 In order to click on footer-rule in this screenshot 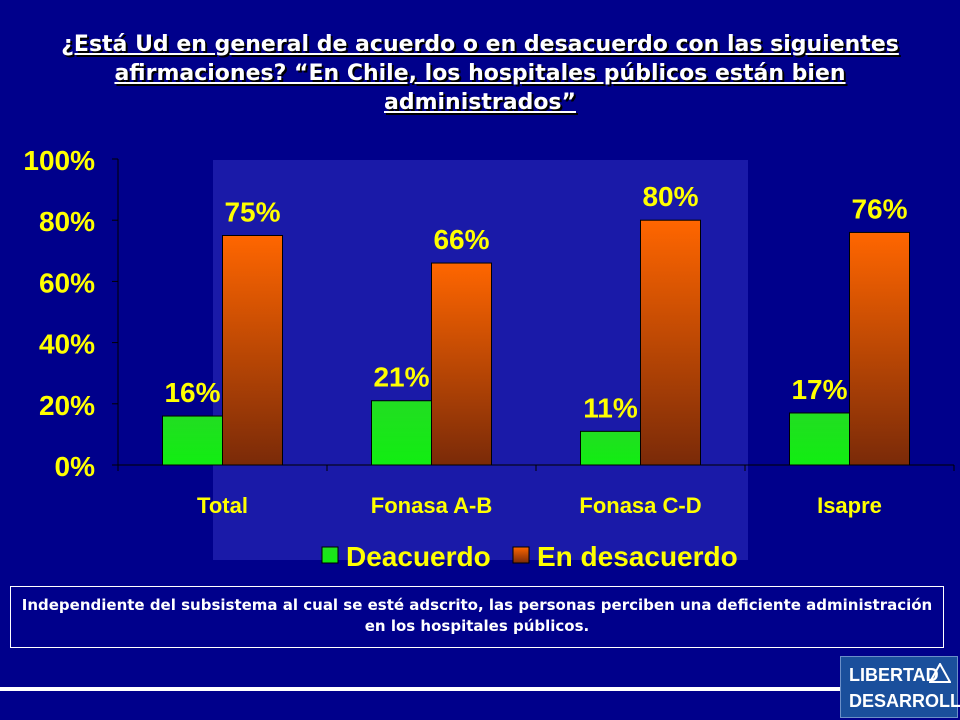, I will do `click(420, 689)`.